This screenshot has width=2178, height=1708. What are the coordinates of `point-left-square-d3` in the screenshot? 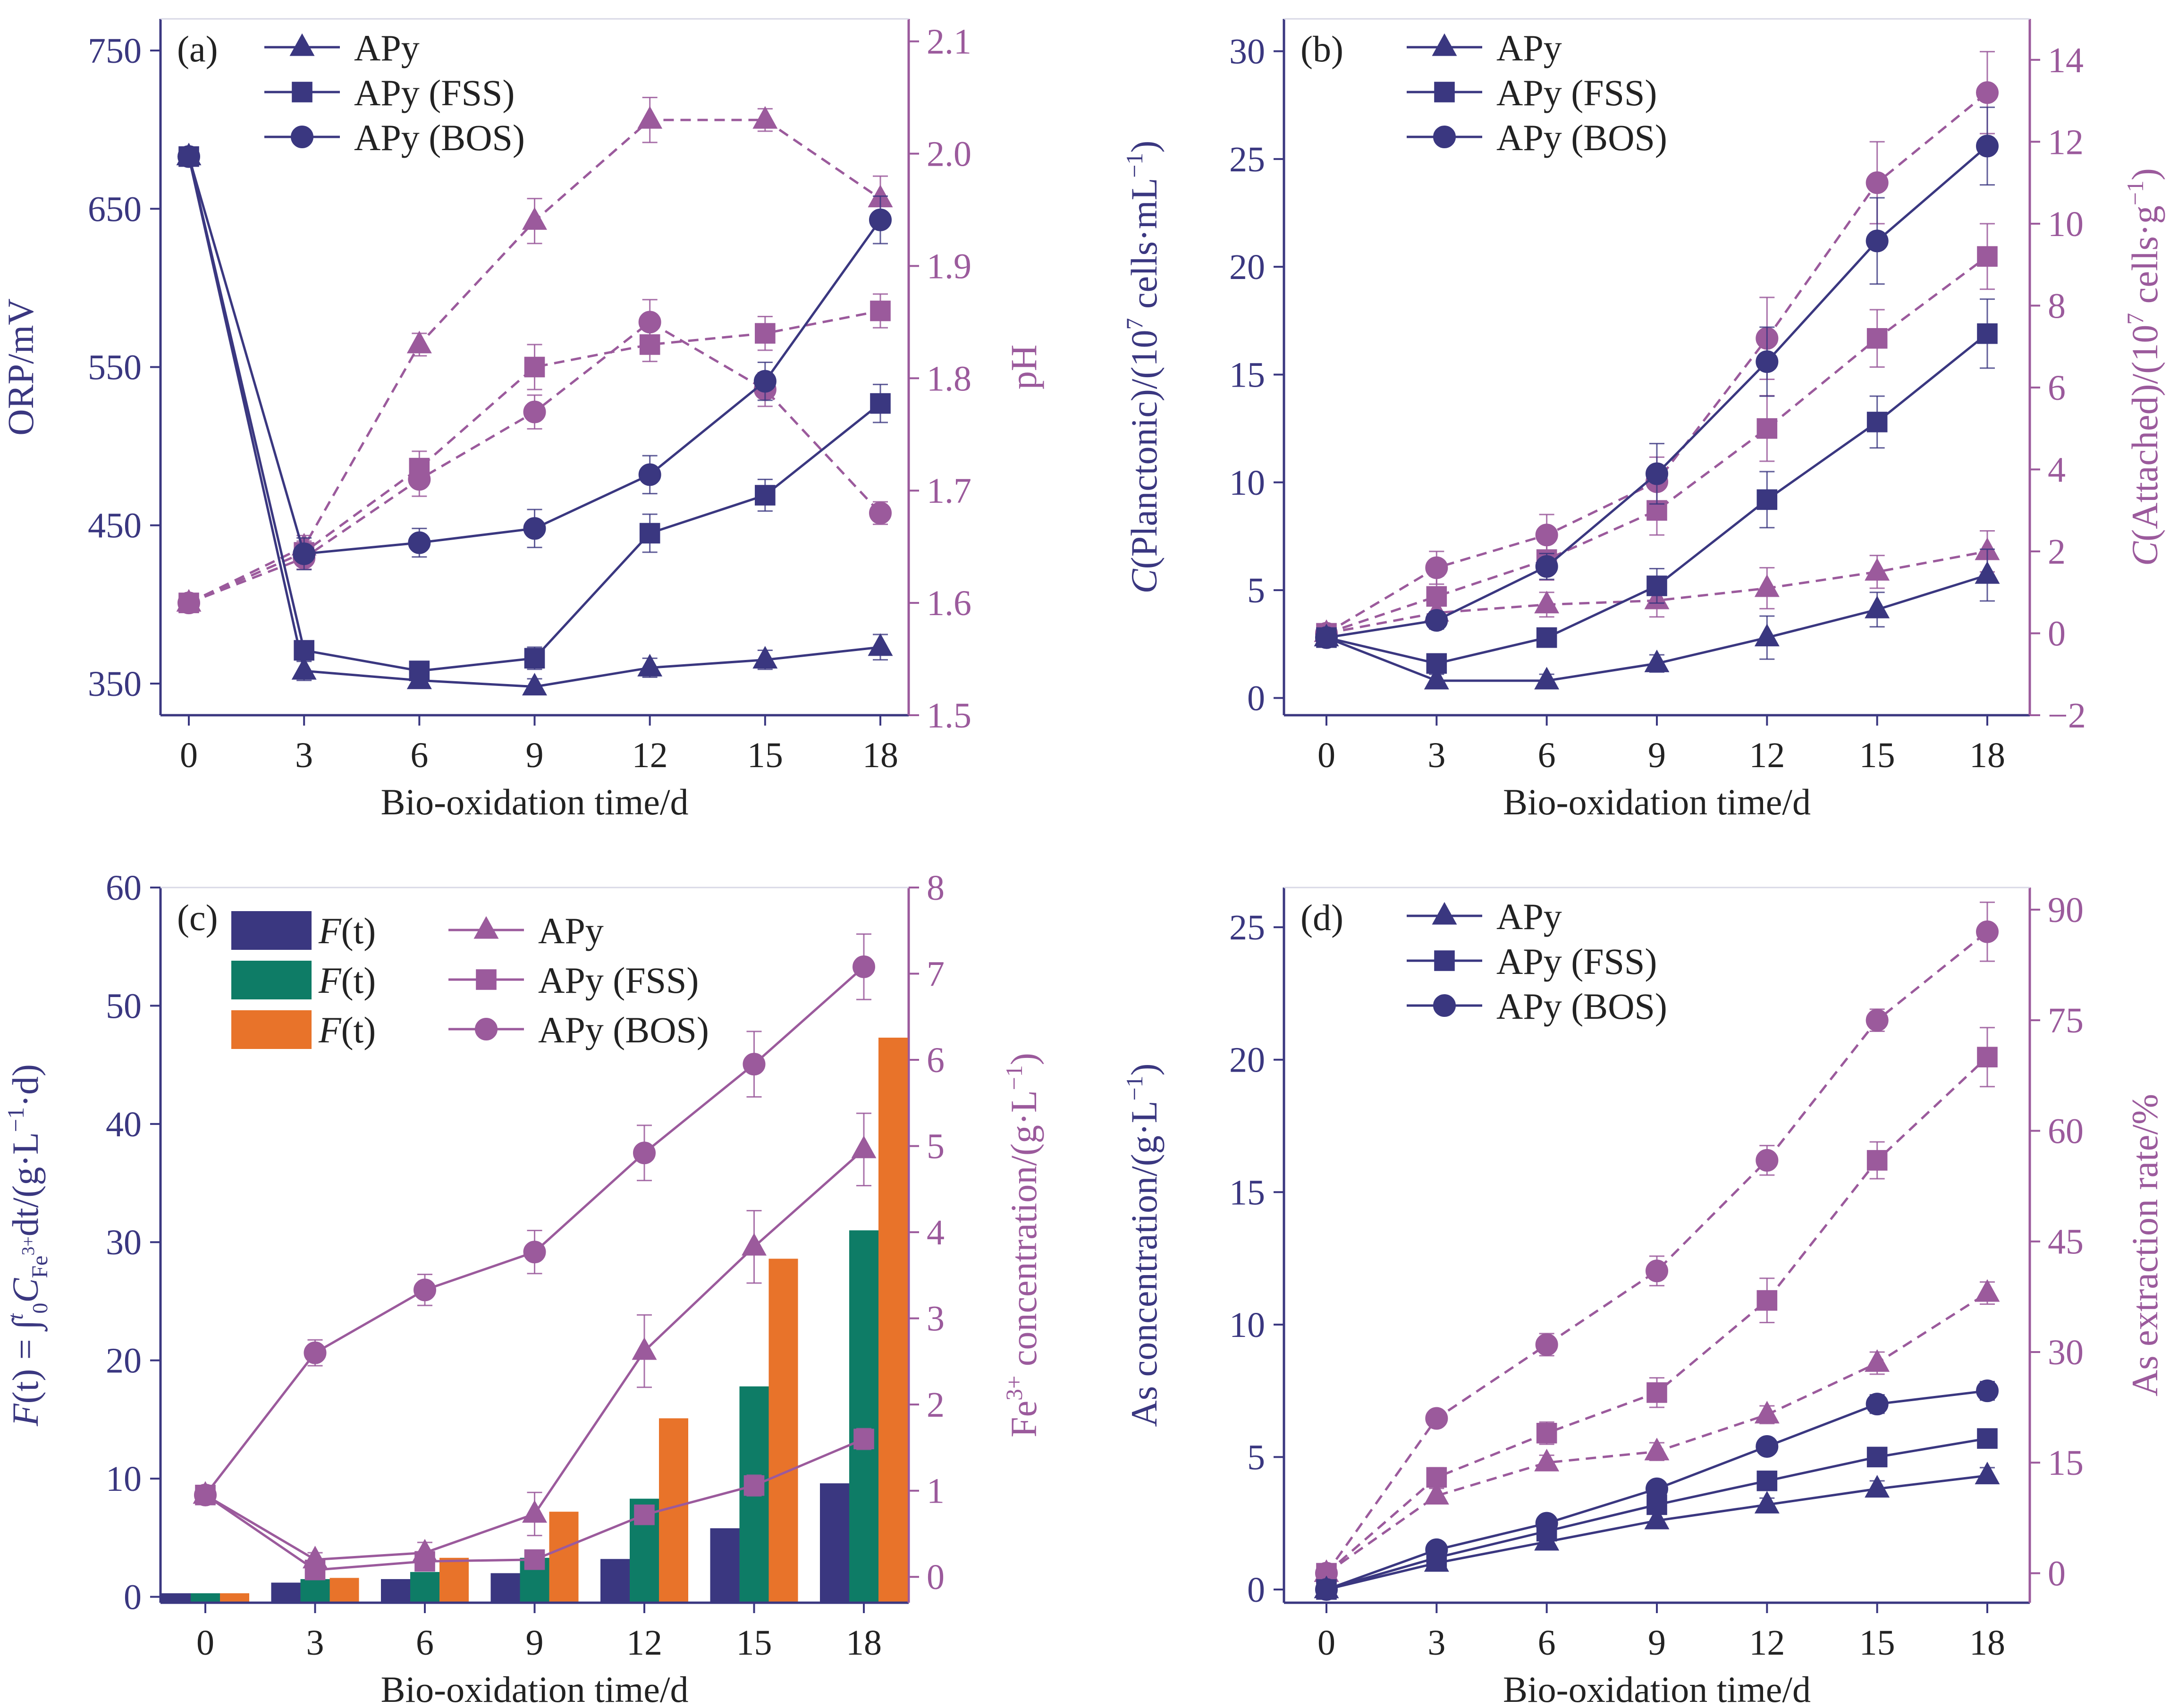 It's located at (1436, 663).